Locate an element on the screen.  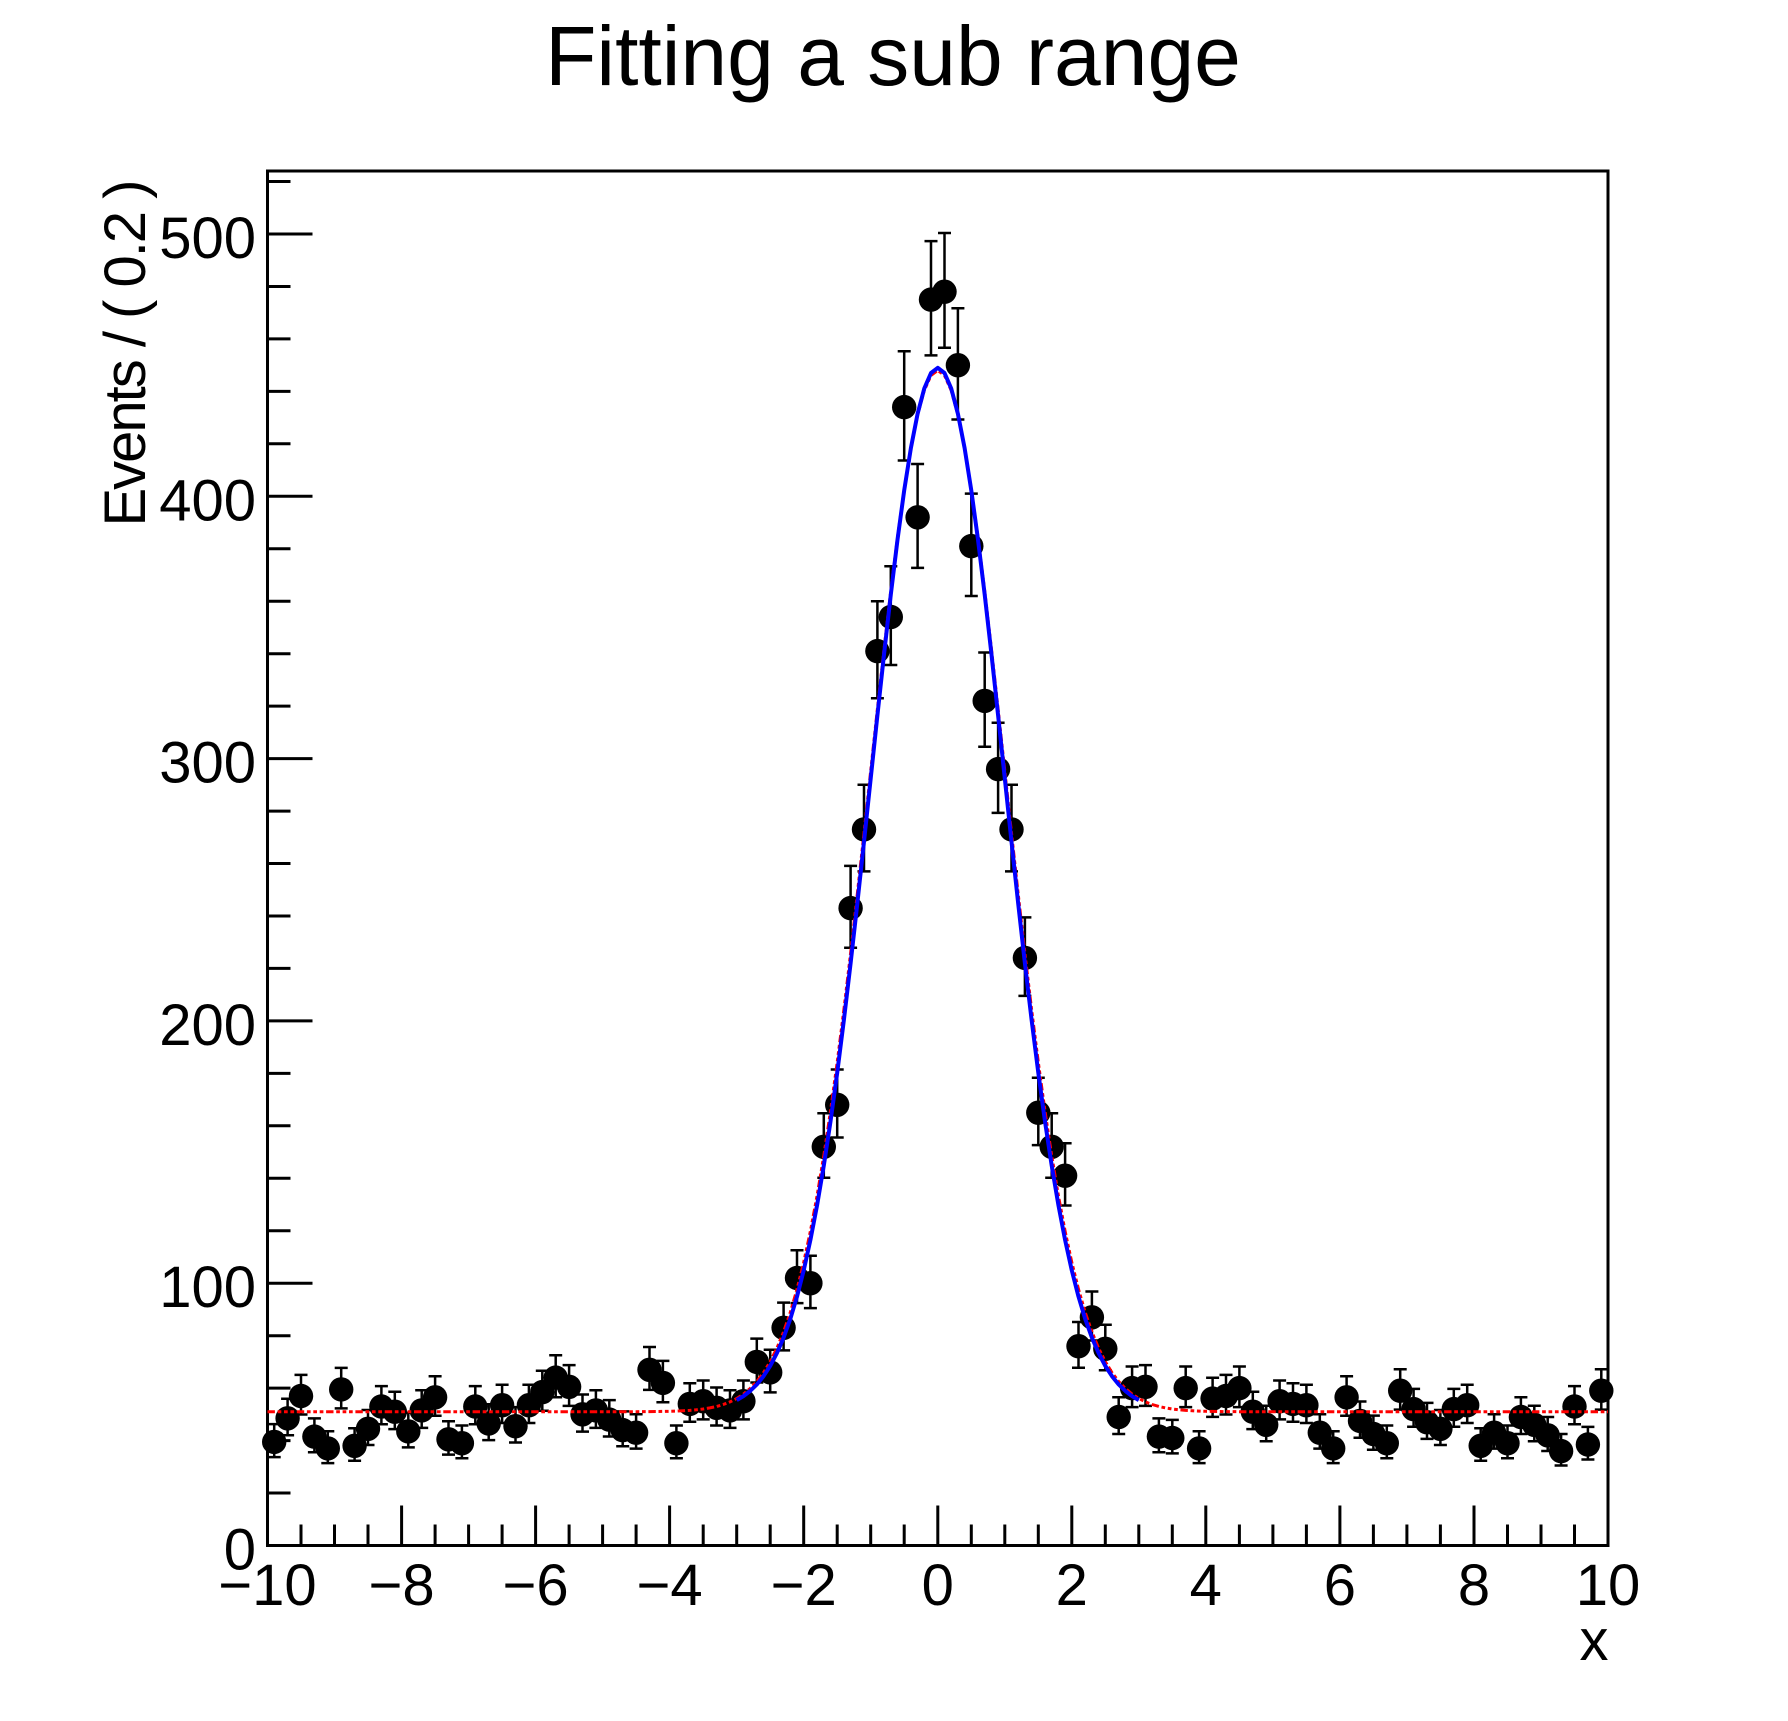
svg-text: 6 is located at coordinates (1340, 1585).